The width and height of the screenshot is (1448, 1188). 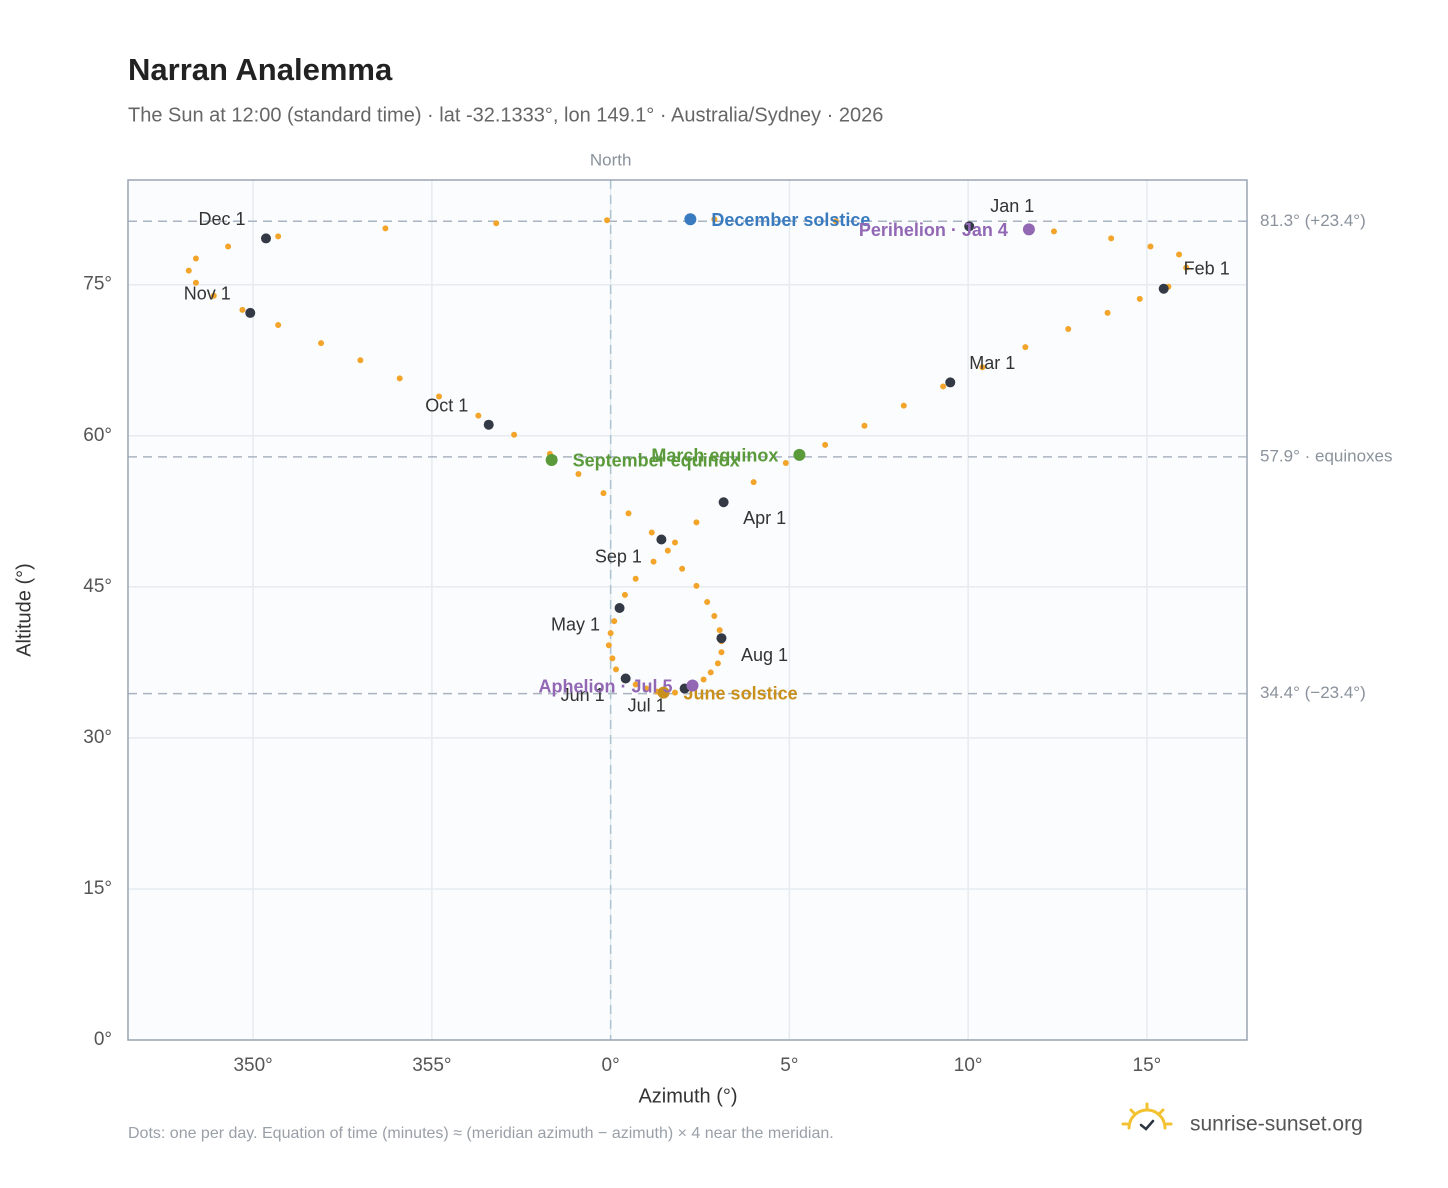 I want to click on event-label: March equinox, so click(x=714, y=456).